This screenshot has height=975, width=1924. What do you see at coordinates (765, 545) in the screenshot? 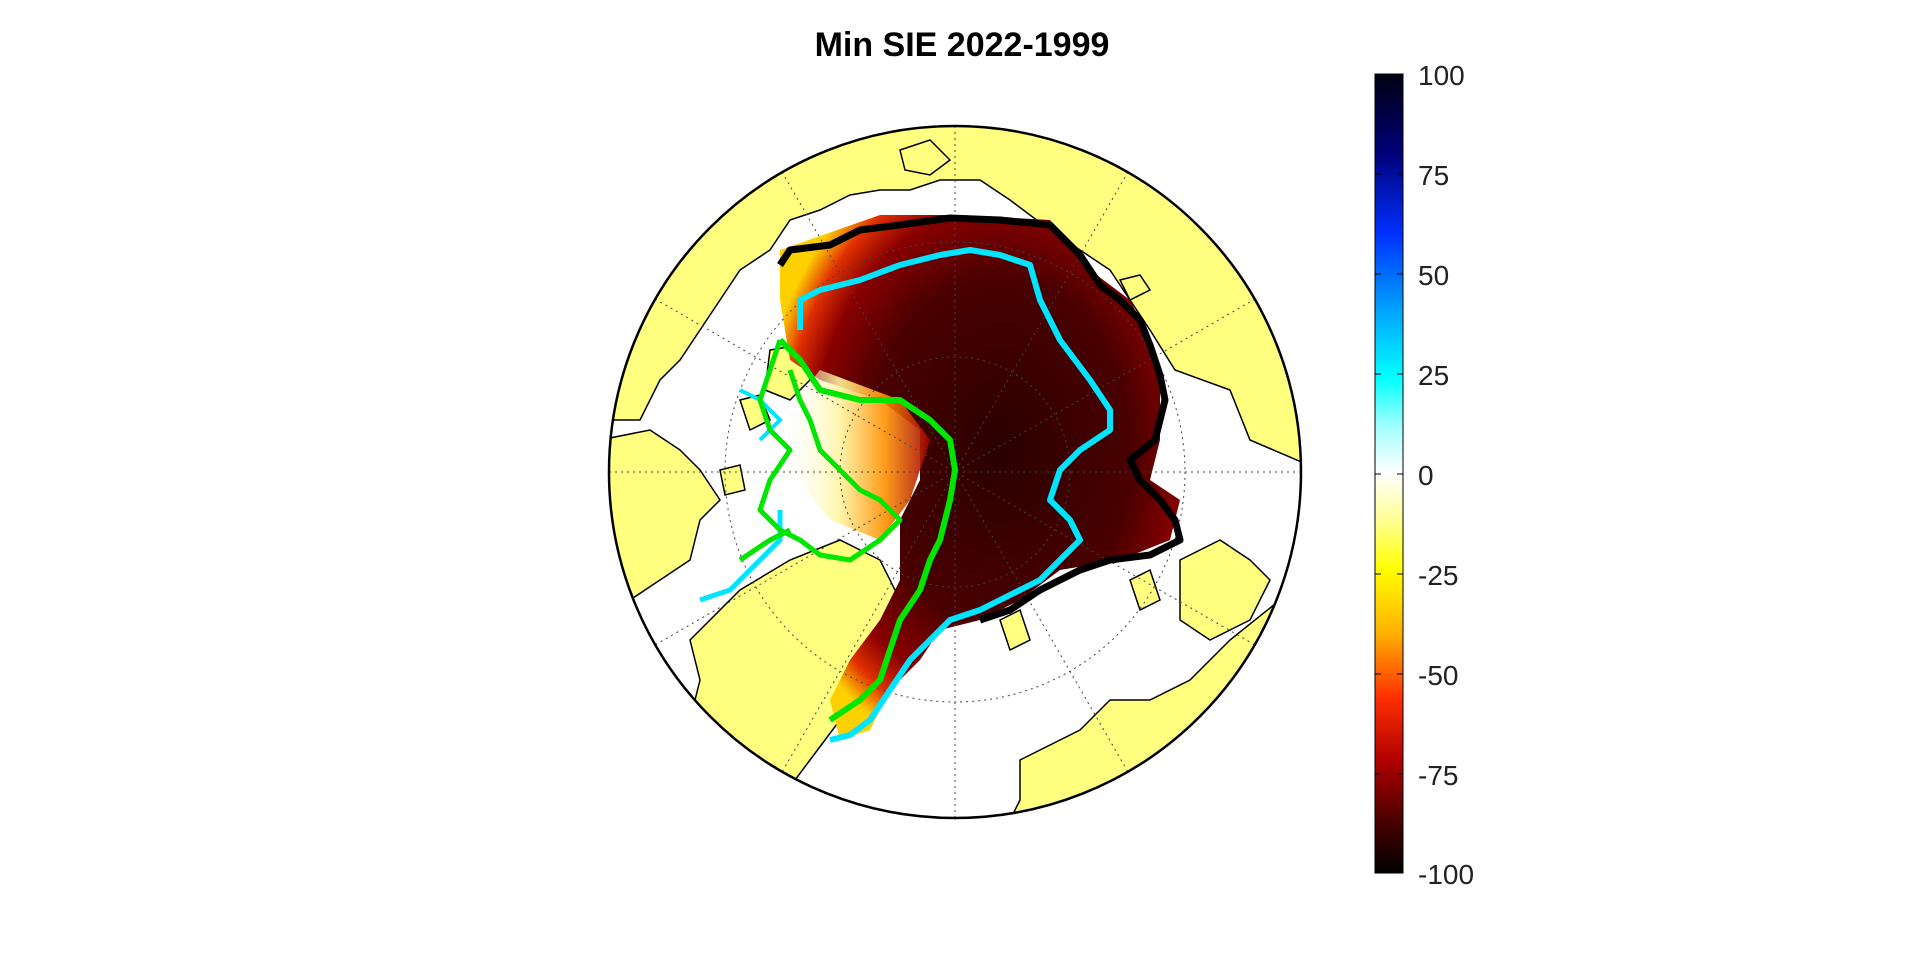
I see `edge-green-channel` at bounding box center [765, 545].